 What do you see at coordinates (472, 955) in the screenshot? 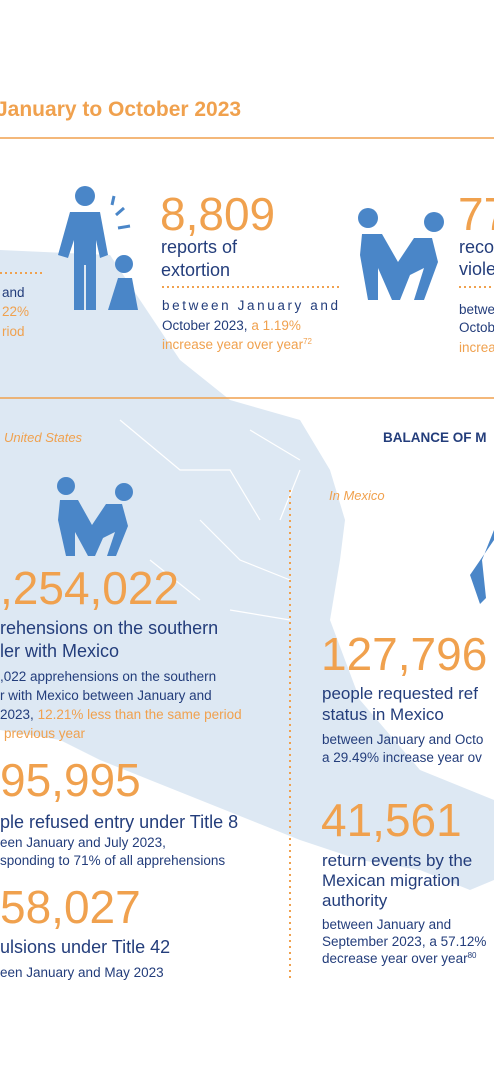
I see `footnote: 80` at bounding box center [472, 955].